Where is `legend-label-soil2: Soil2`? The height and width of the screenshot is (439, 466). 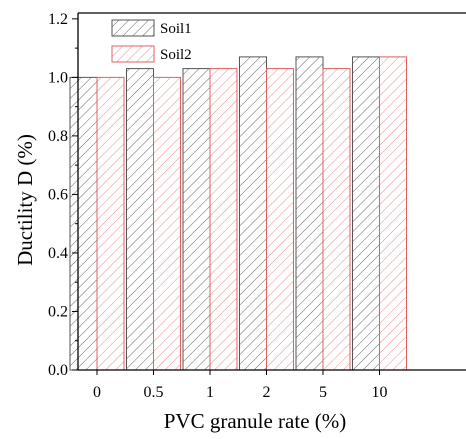
legend-label-soil2: Soil2 is located at coordinates (176, 55).